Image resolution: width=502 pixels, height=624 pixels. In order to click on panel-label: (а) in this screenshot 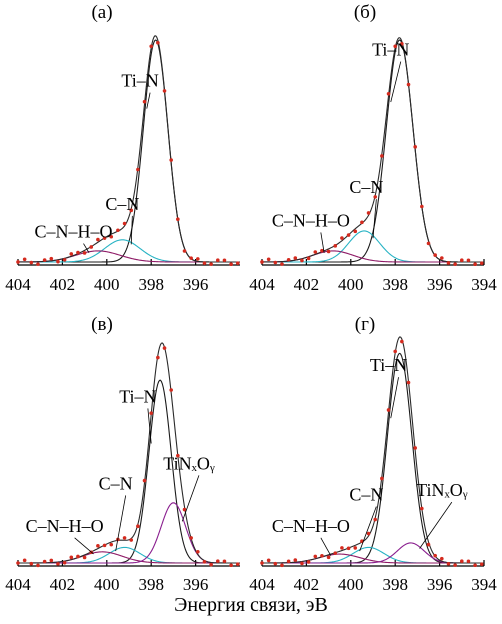, I will do `click(101, 12)`.